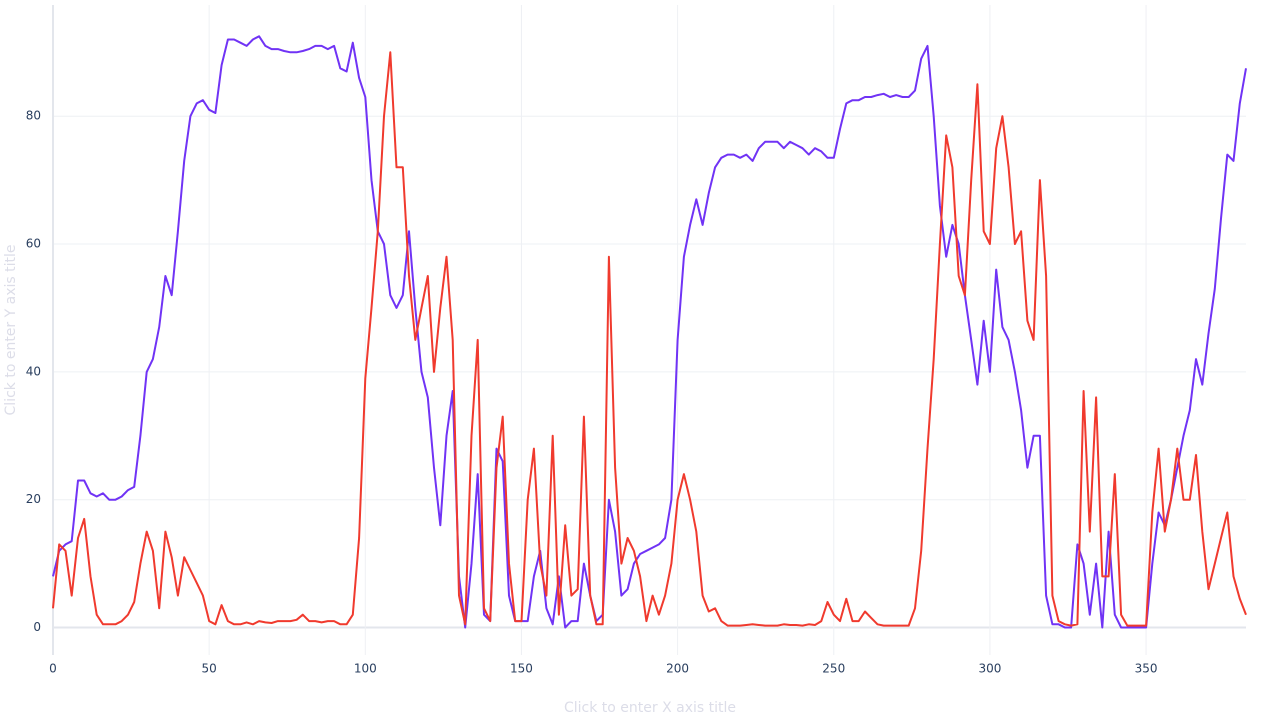  What do you see at coordinates (1146, 669) in the screenshot?
I see `x-tick-label: 350` at bounding box center [1146, 669].